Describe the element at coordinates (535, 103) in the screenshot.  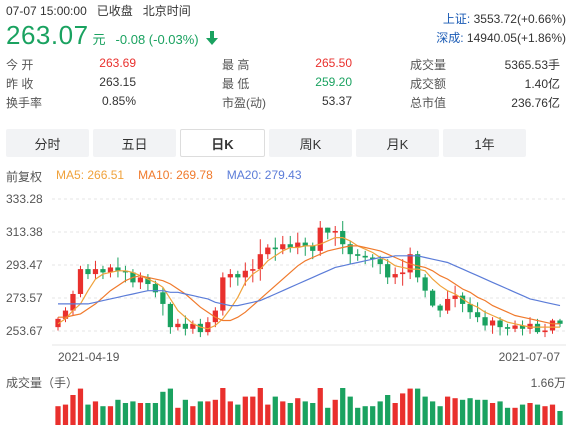
I see `stat-value: 236.76亿` at that location.